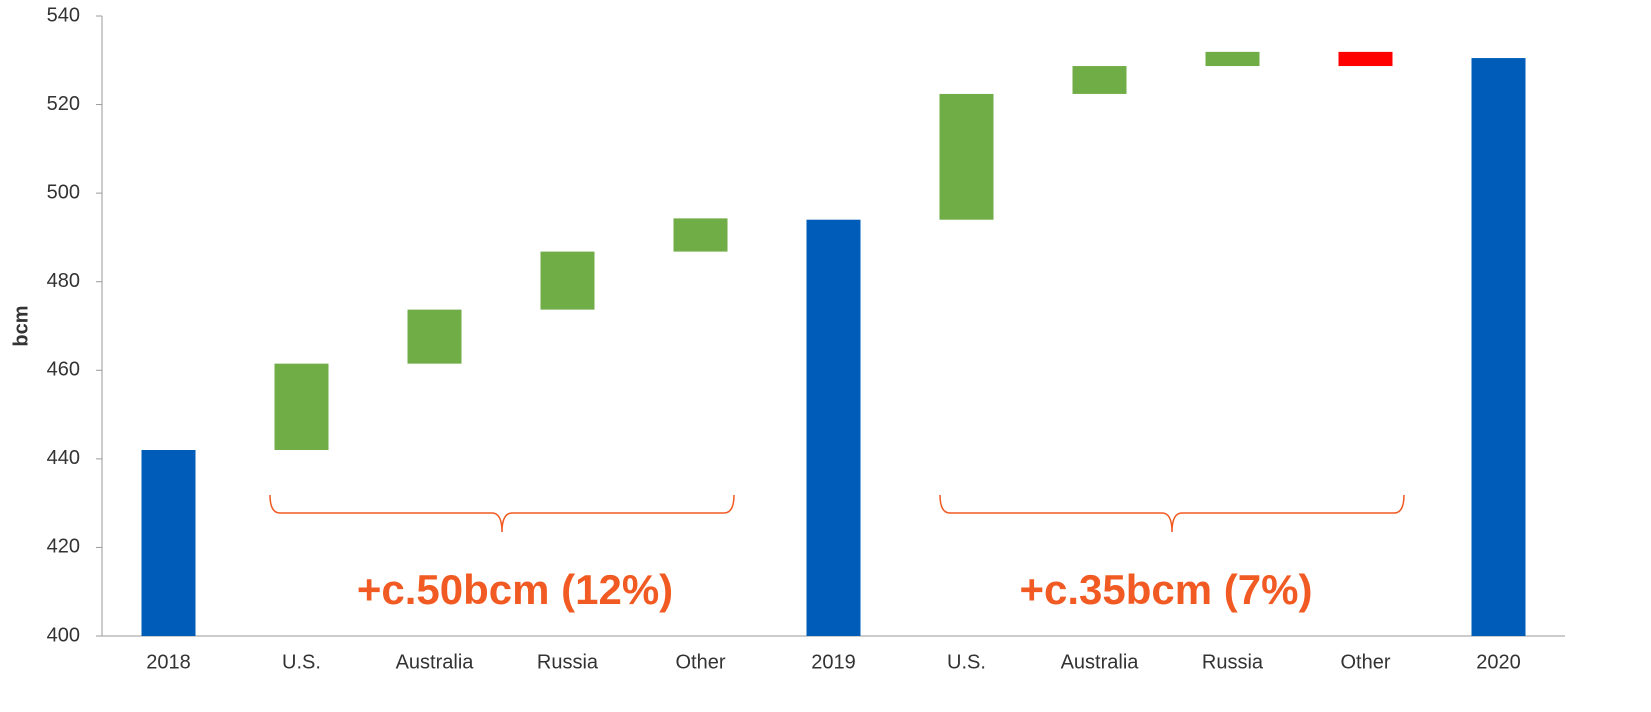 This screenshot has width=1651, height=712. What do you see at coordinates (63, 458) in the screenshot?
I see `y-tick-label: 440` at bounding box center [63, 458].